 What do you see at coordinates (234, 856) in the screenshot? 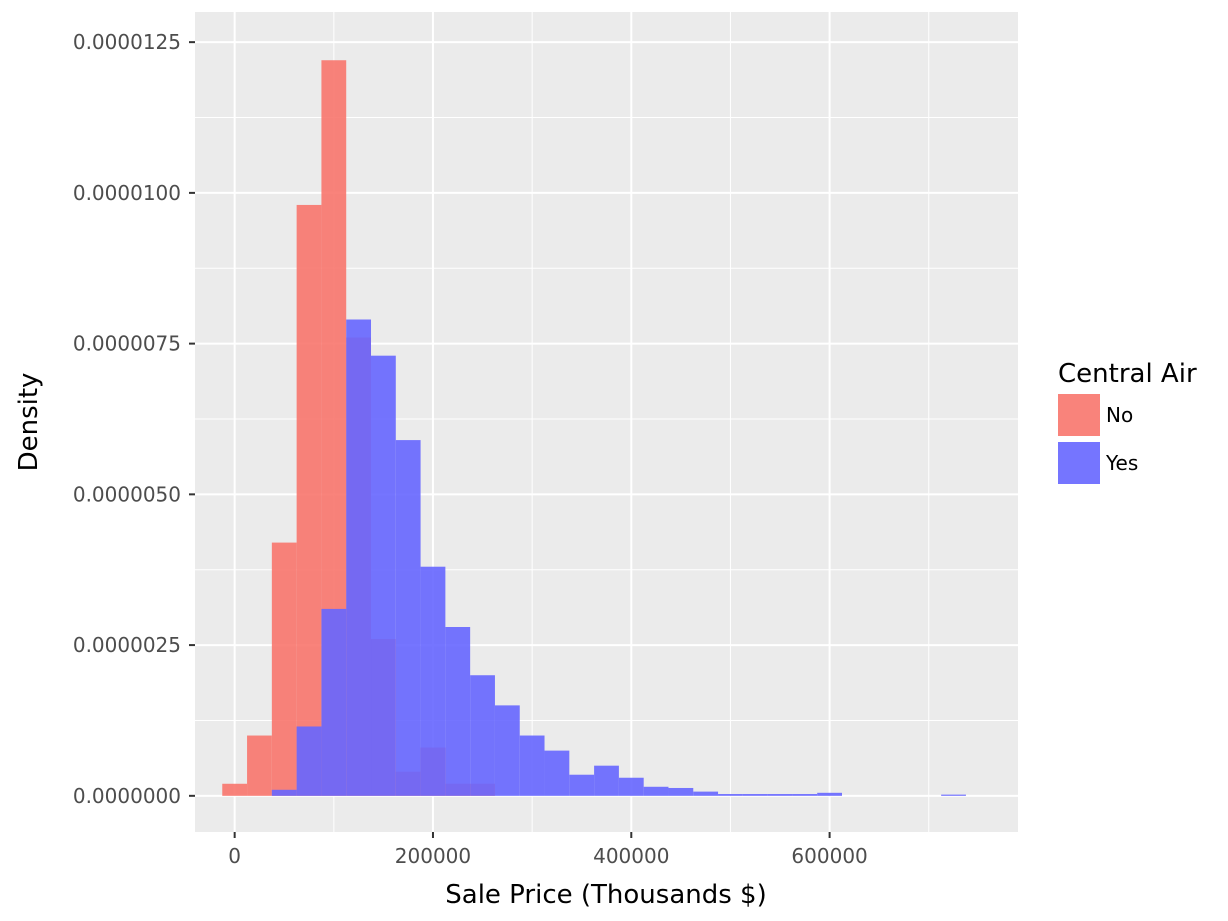
I see `x-tick-label: 0` at bounding box center [234, 856].